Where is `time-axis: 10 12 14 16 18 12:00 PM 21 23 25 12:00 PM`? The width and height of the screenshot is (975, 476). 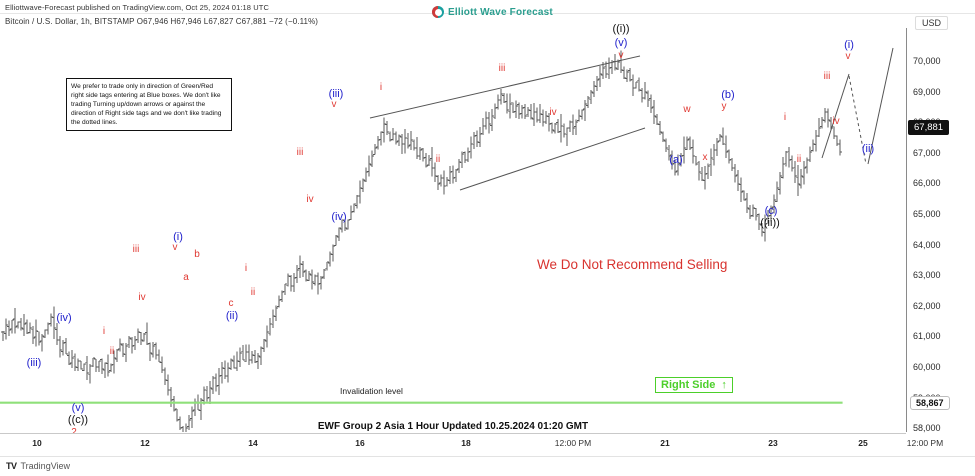 time-axis: 10 12 14 16 18 12:00 PM 21 23 25 12:00 PM is located at coordinates (471, 444).